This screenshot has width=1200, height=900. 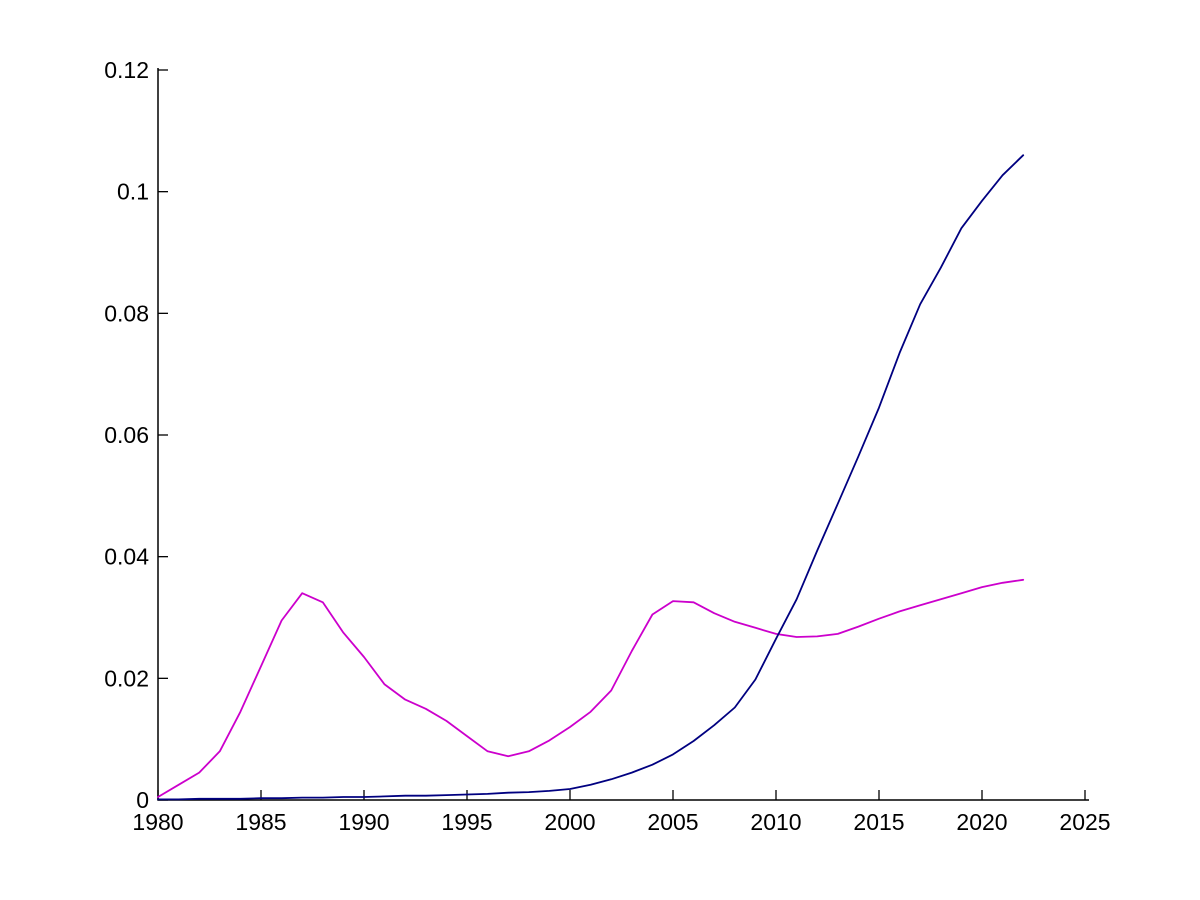 I want to click on x-tick-label: 2005, so click(x=672, y=822).